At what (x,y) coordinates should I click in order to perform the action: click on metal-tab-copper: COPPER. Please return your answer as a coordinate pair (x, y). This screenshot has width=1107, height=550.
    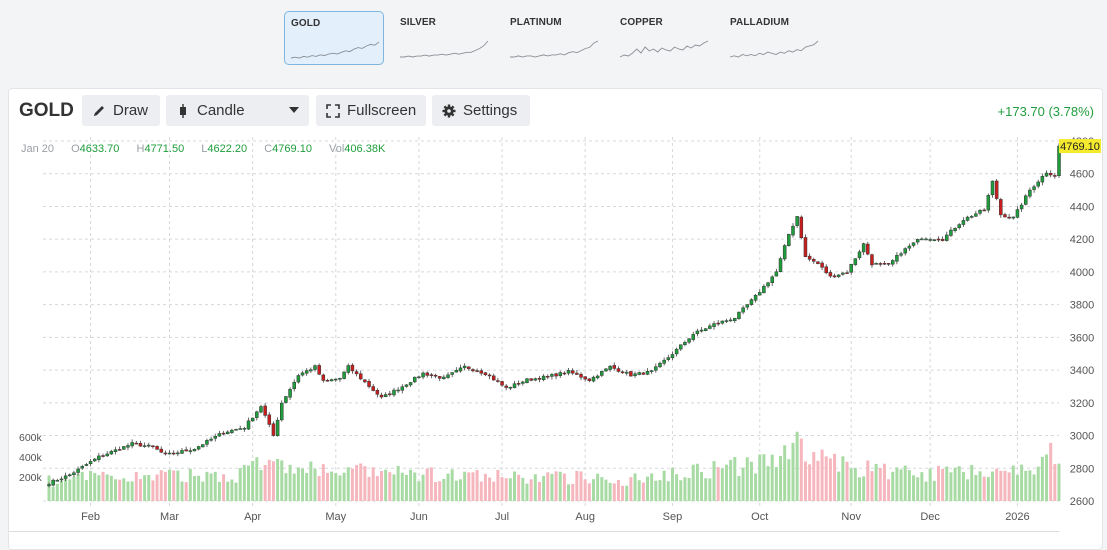
    Looking at the image, I should click on (664, 38).